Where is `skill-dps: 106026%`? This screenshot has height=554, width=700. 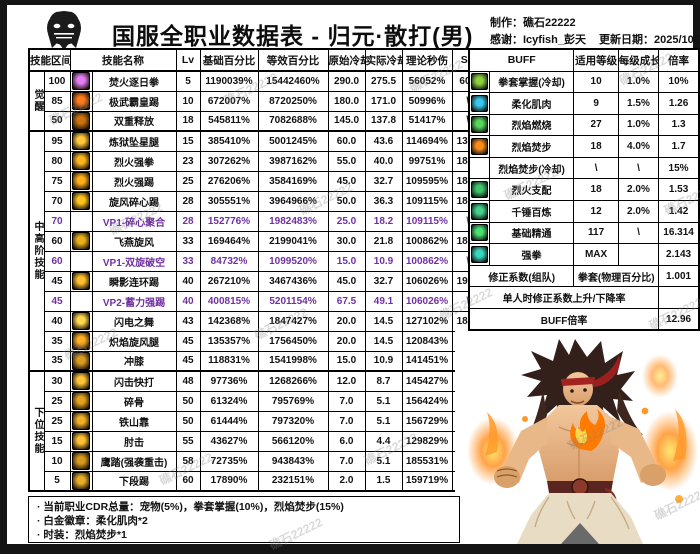 skill-dps: 106026% is located at coordinates (427, 301).